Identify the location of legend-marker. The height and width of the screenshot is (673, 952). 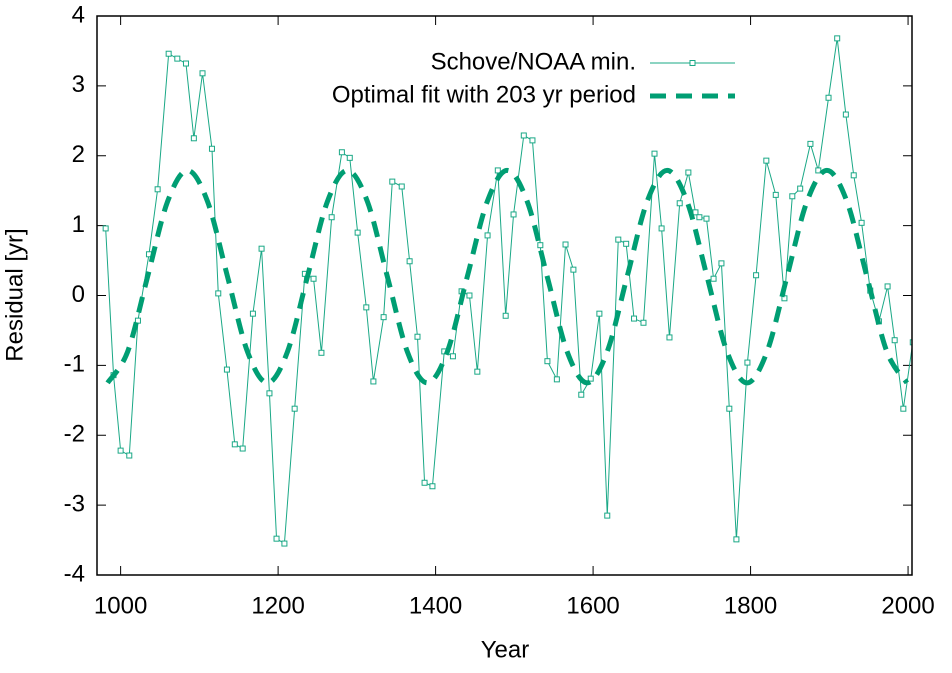
(692, 63).